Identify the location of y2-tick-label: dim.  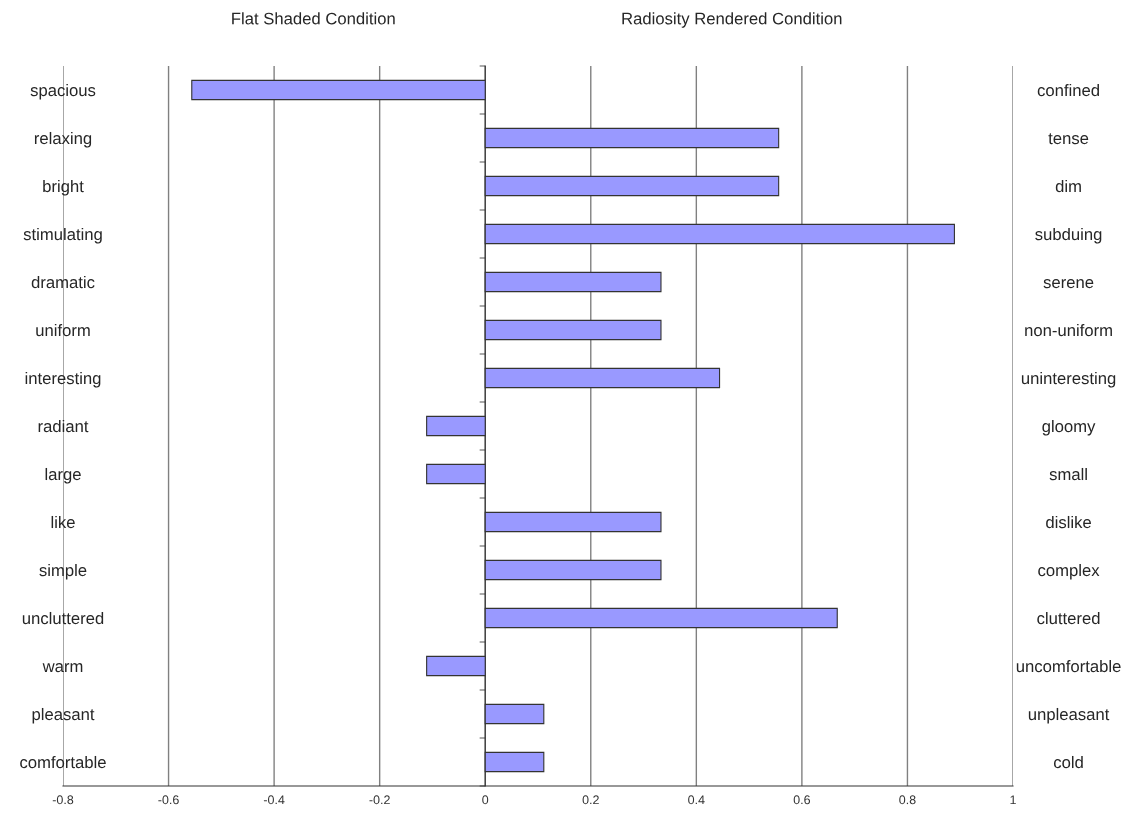
(1068, 186).